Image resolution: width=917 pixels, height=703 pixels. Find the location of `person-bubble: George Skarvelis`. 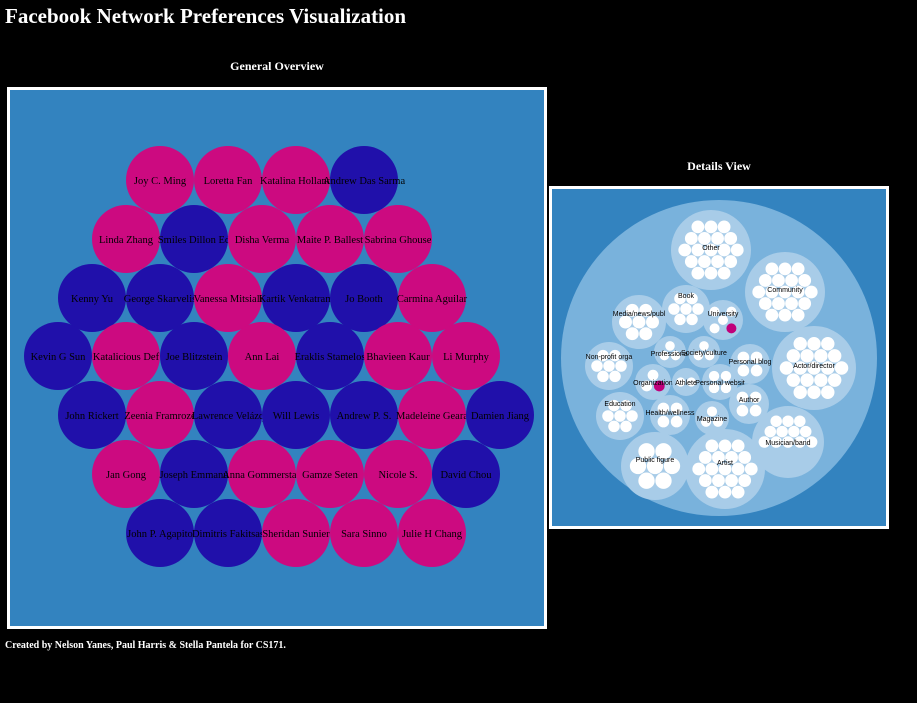

person-bubble: George Skarvelis is located at coordinates (160, 298).